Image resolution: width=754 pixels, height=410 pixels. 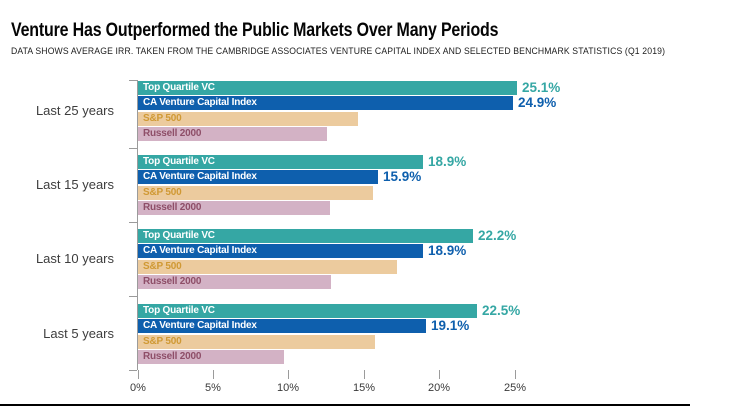 What do you see at coordinates (364, 388) in the screenshot?
I see `x-axis-tick-label: 15%` at bounding box center [364, 388].